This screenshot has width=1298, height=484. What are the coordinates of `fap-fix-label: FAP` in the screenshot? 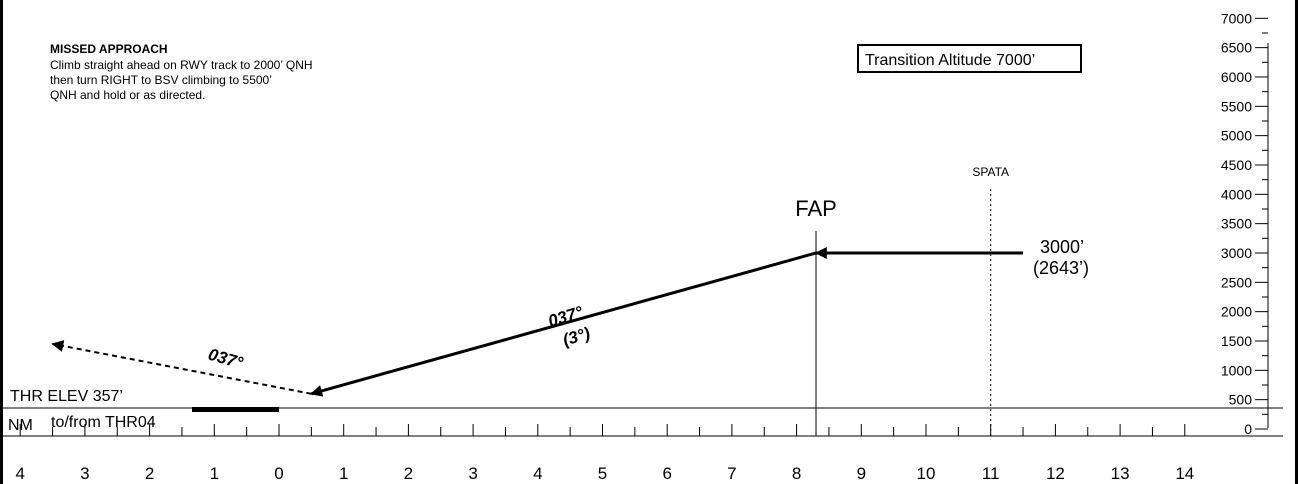 It's located at (816, 208).